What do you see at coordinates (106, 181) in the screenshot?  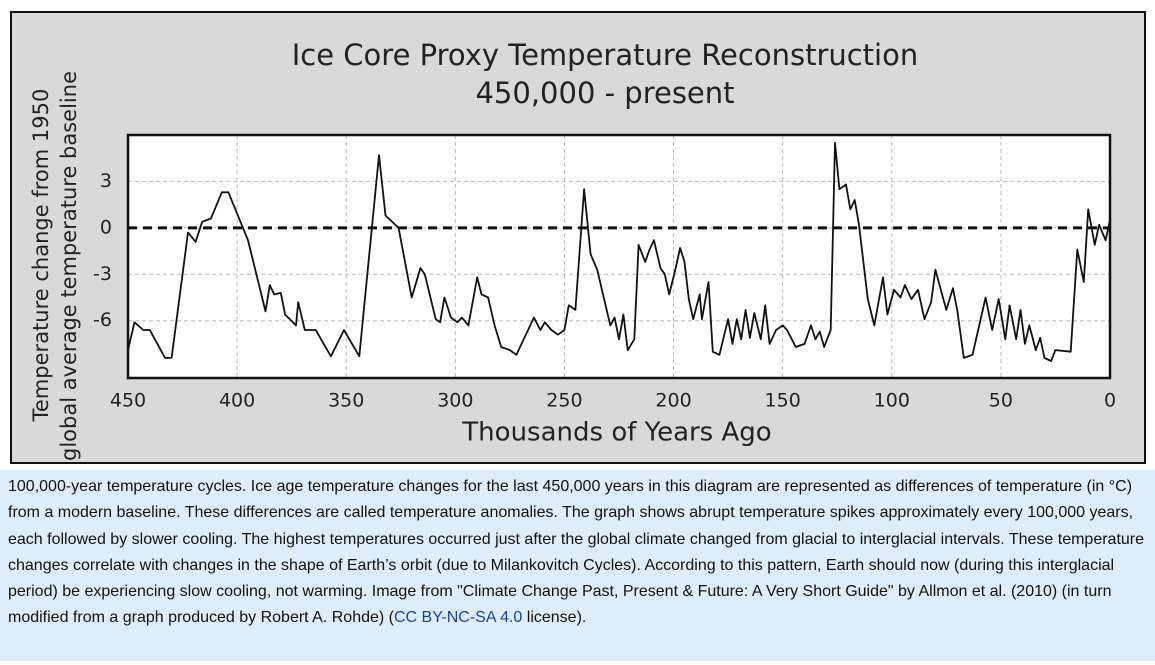 I see `y-tick-label: 3` at bounding box center [106, 181].